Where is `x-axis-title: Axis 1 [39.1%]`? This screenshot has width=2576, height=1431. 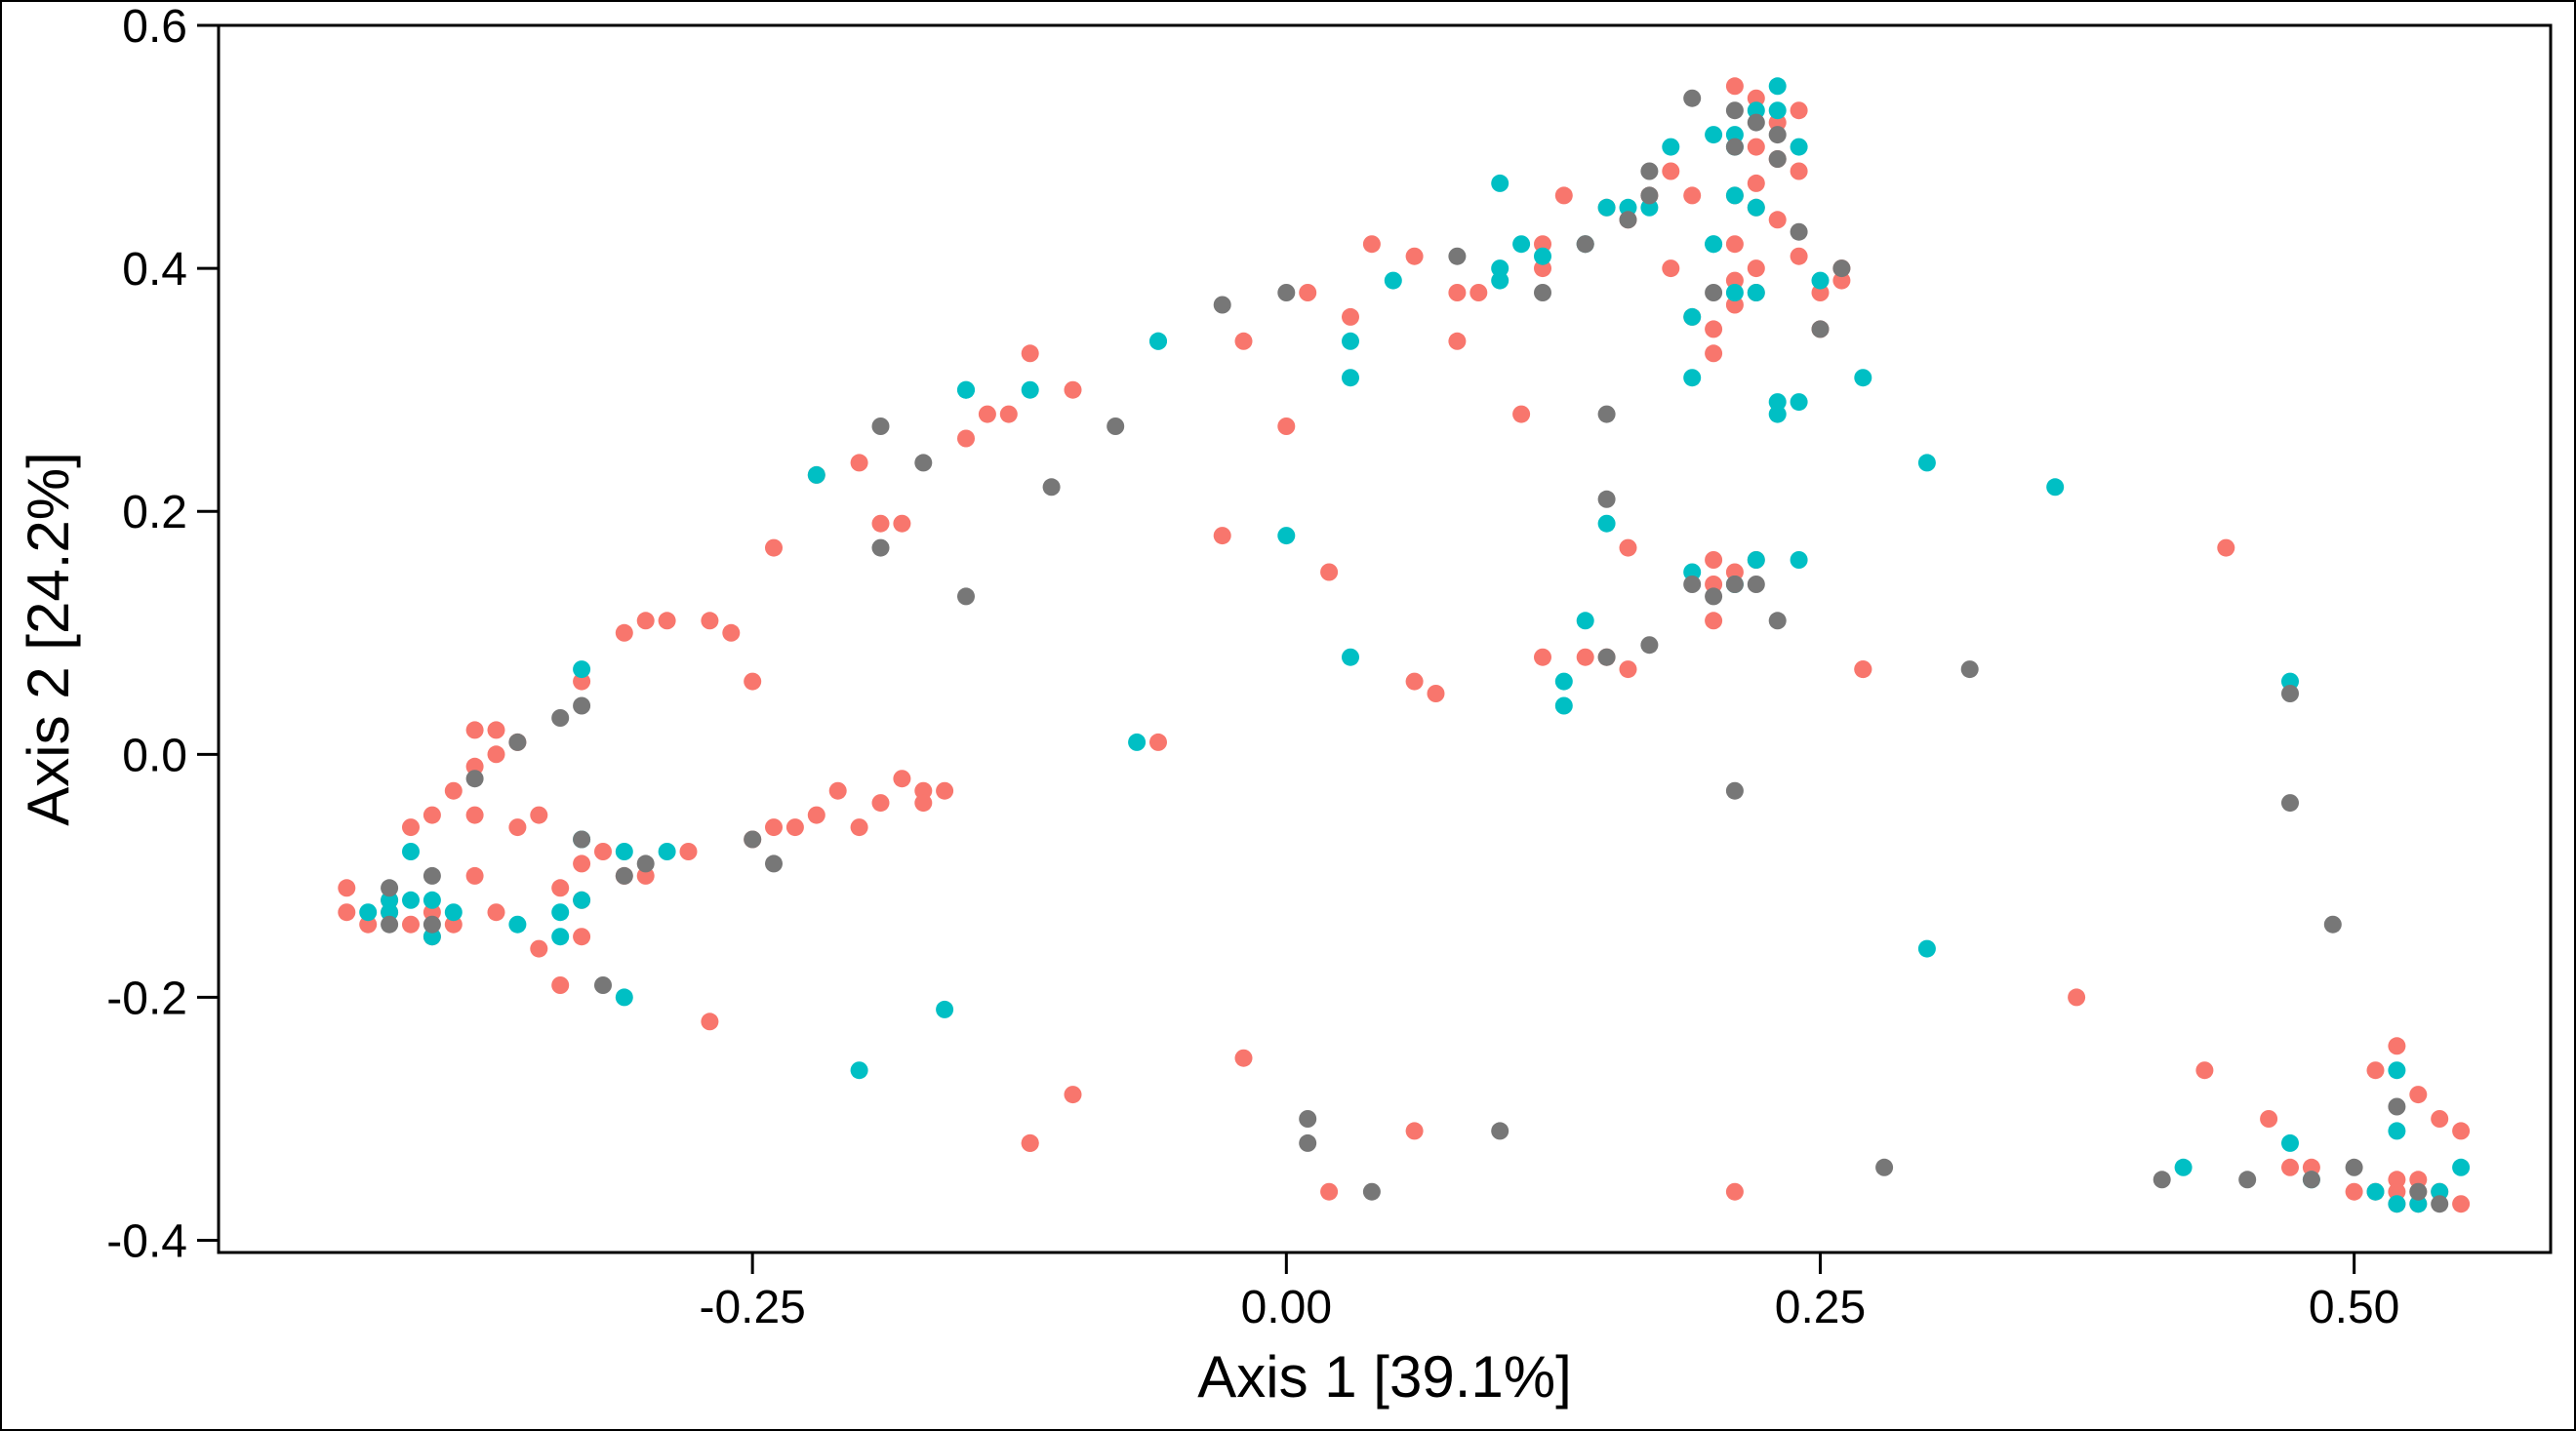
x-axis-title: Axis 1 [39.1%] is located at coordinates (1384, 1377).